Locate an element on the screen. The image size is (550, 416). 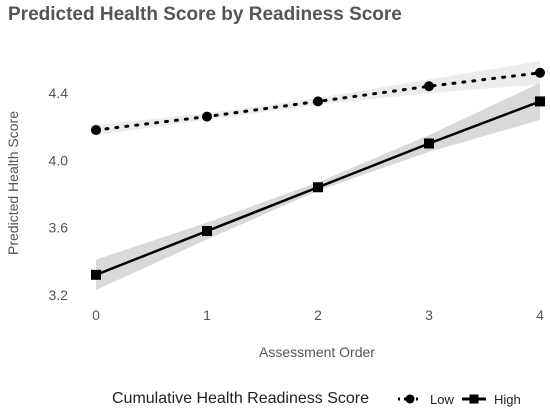
y-axis-title: Predicted Health Score is located at coordinates (13, 183).